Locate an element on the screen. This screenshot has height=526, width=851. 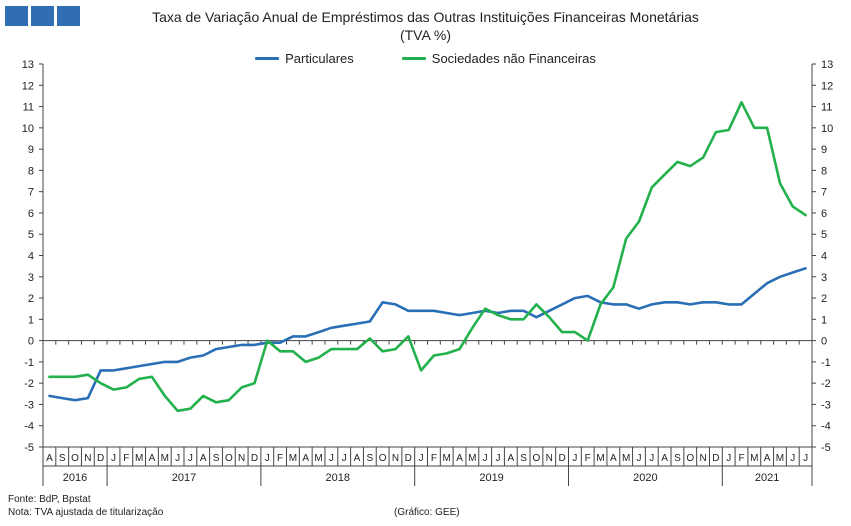
institution-logo-icon is located at coordinates (42, 16).